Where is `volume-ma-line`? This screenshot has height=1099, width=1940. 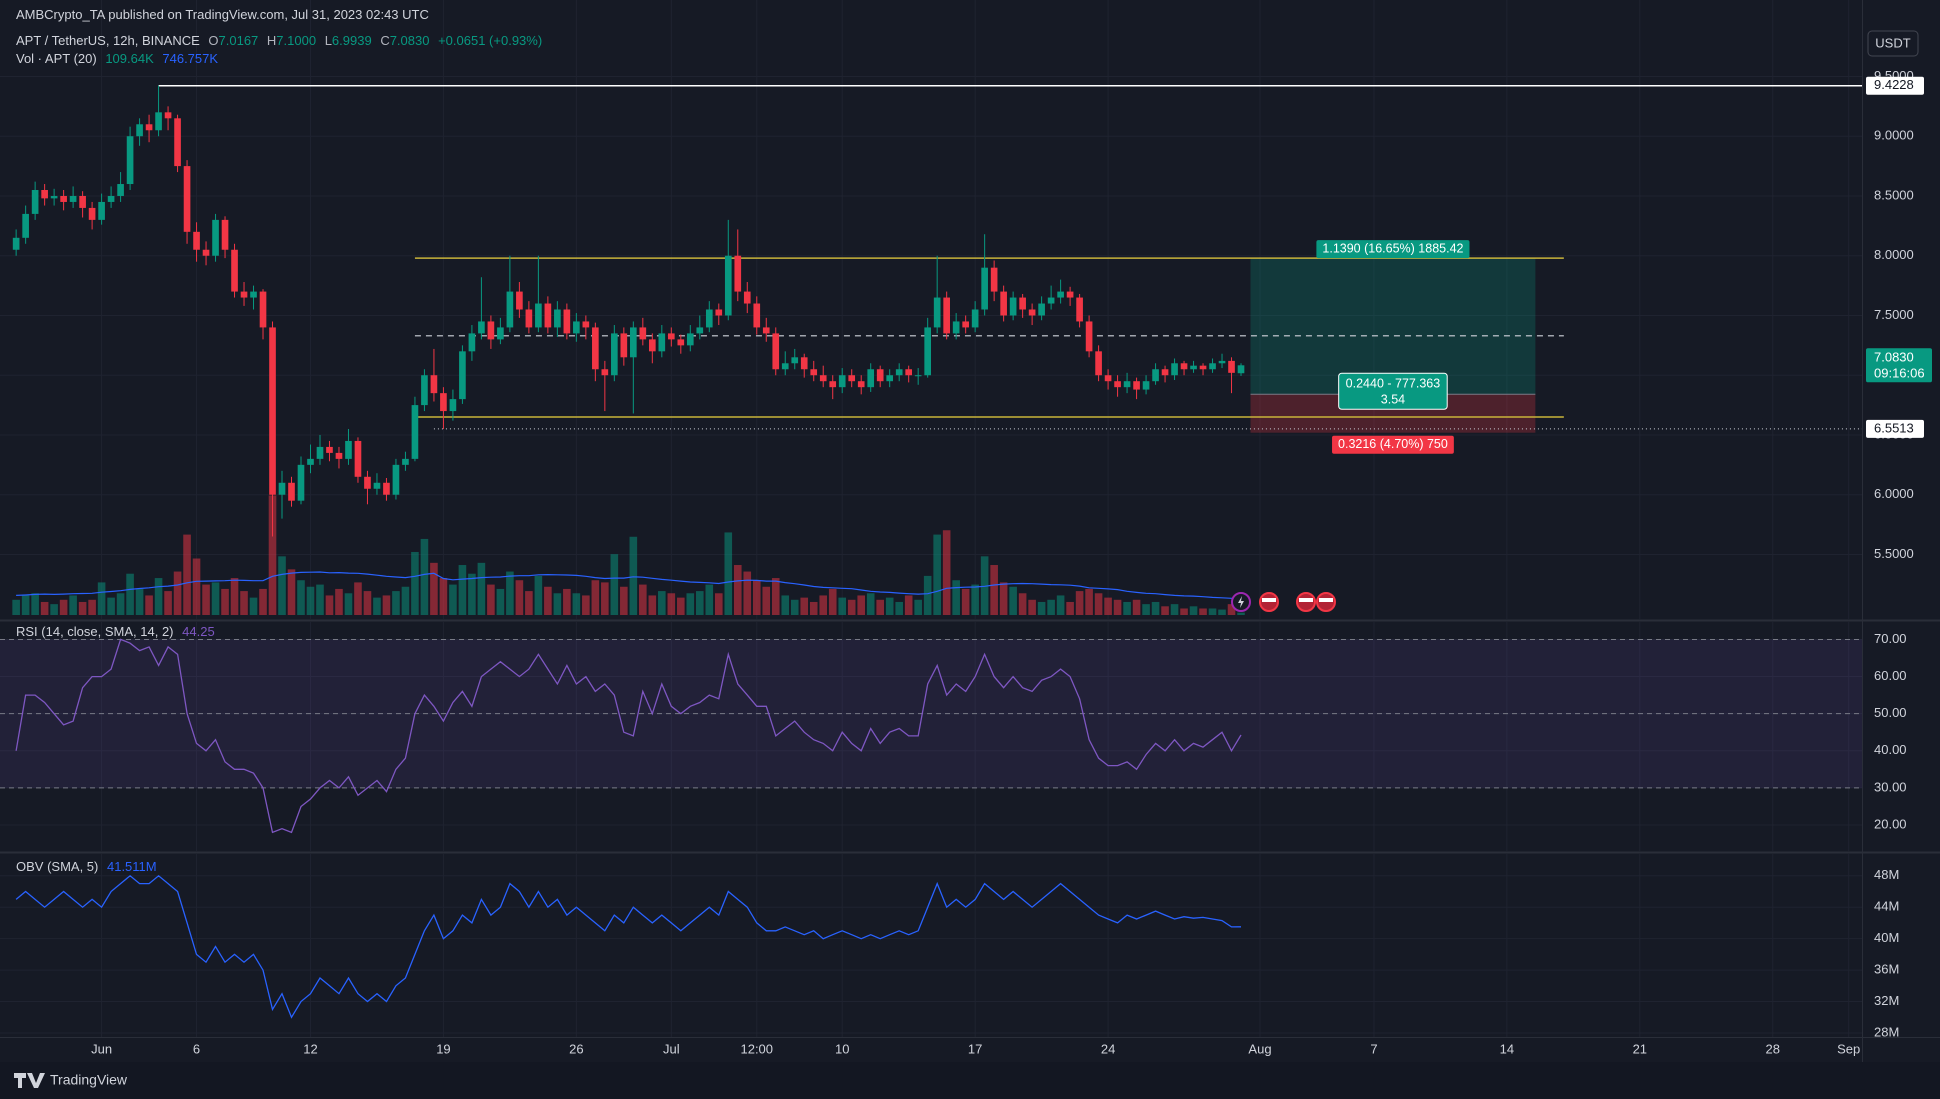 volume-ma-line is located at coordinates (629, 585).